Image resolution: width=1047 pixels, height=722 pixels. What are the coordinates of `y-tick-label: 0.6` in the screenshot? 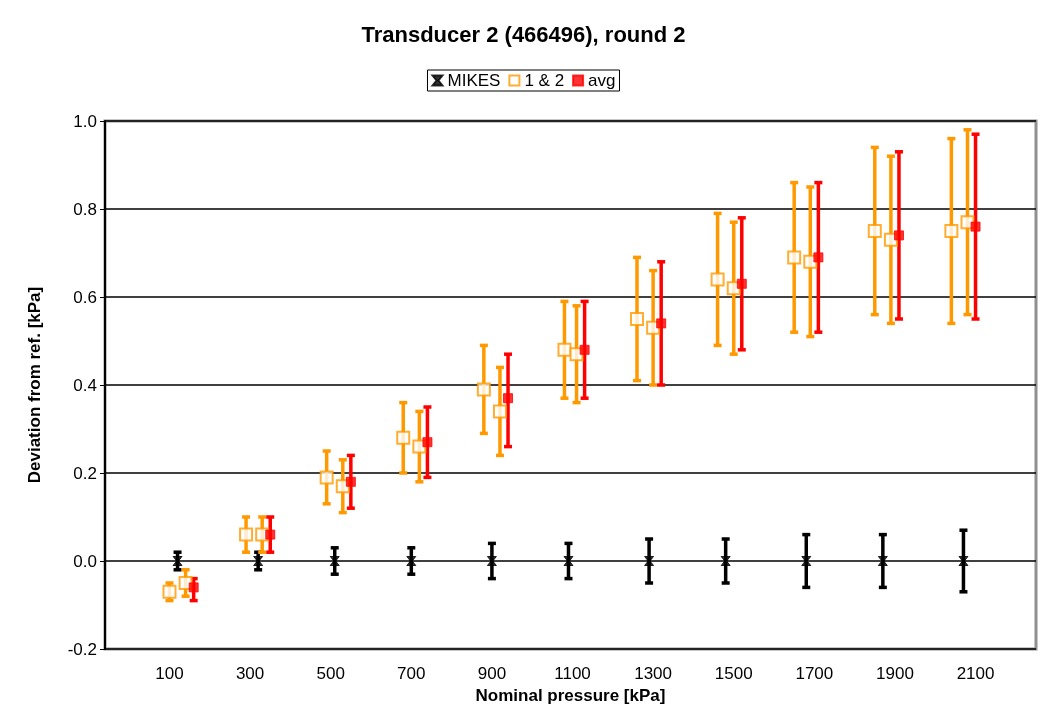 It's located at (85, 297).